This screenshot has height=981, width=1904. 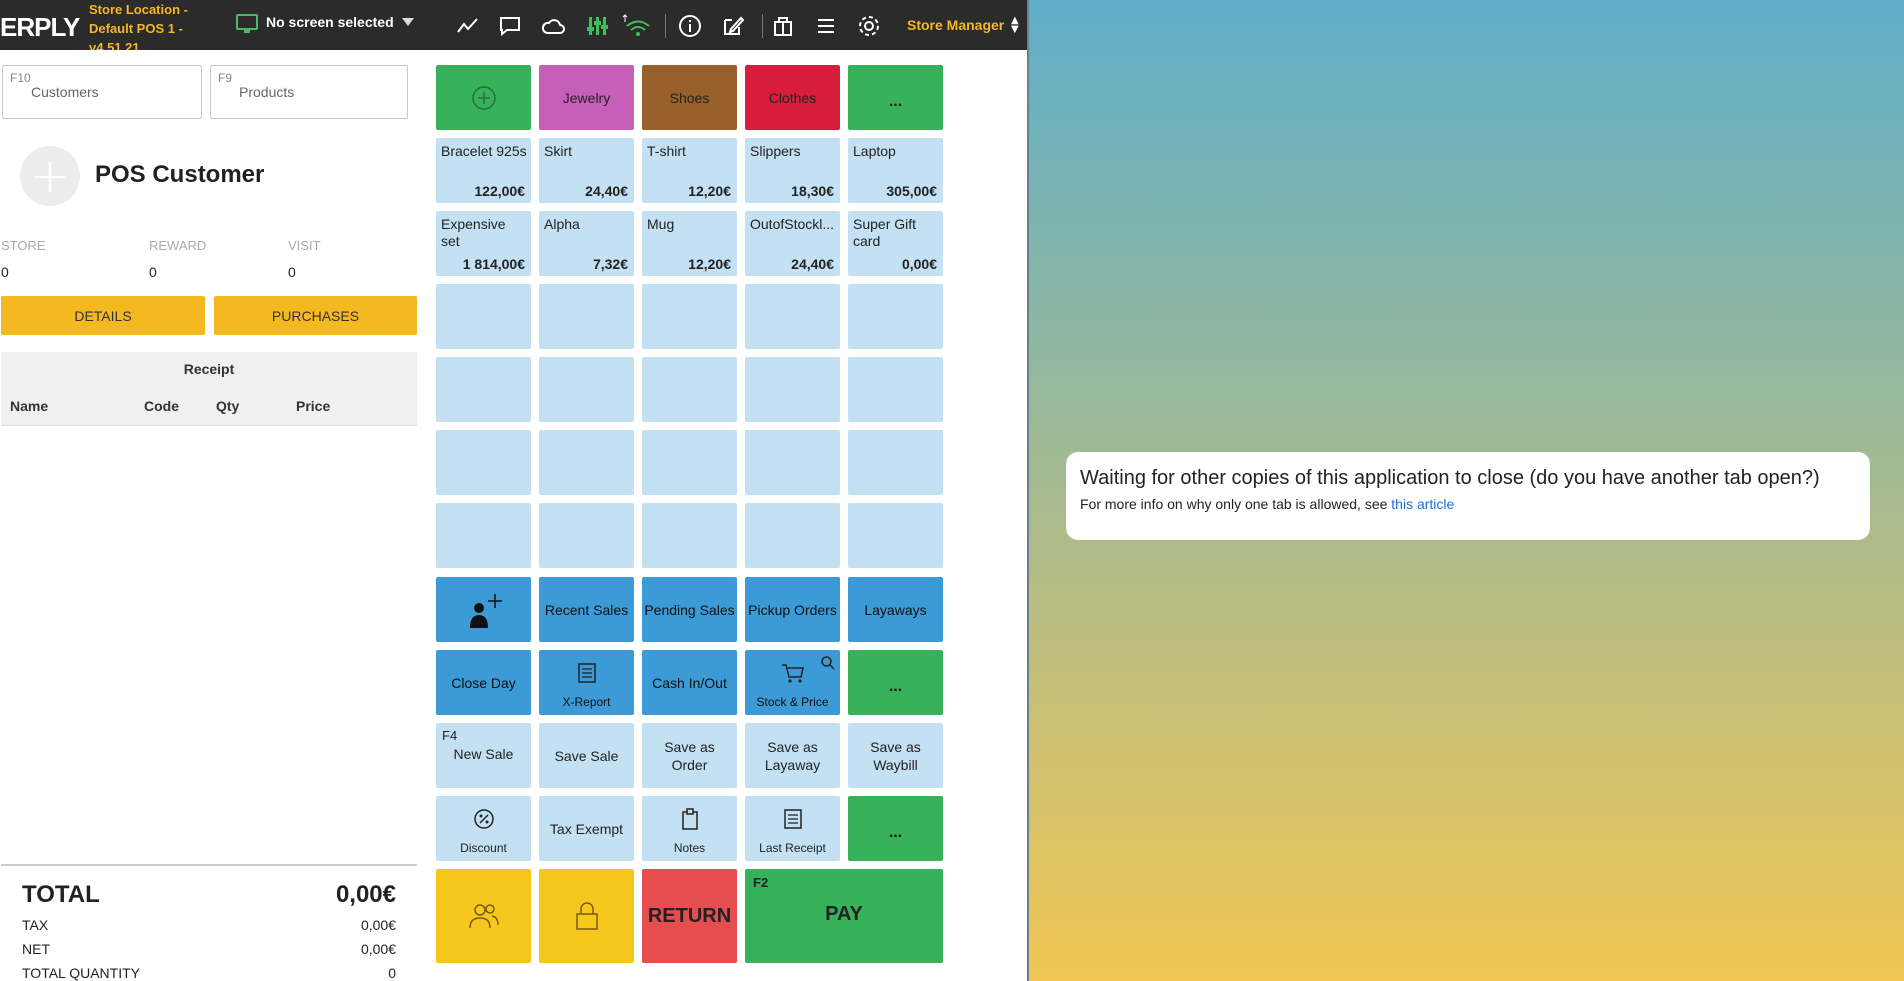 What do you see at coordinates (102, 92) in the screenshot?
I see `customers-search: F10 Customers` at bounding box center [102, 92].